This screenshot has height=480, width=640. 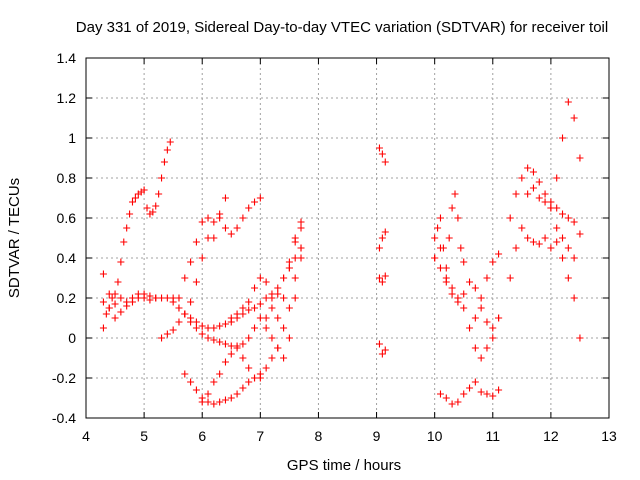 I want to click on y-tick-label: 0.4, so click(x=67, y=258).